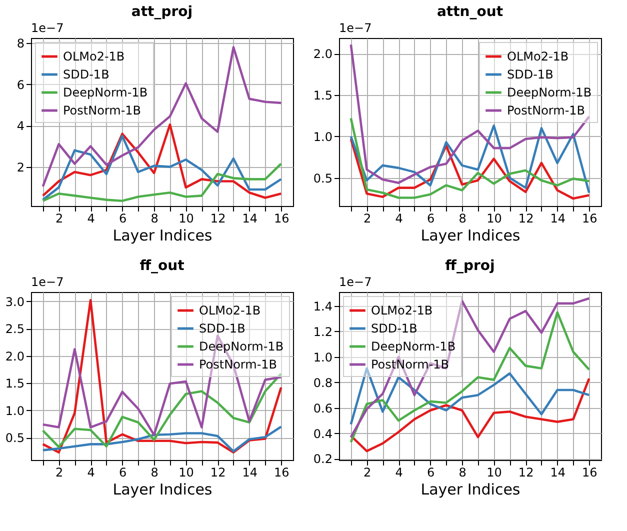 This screenshot has height=531, width=627. Describe the element at coordinates (322, 459) in the screenshot. I see `y-tick-label: 0.2` at that location.